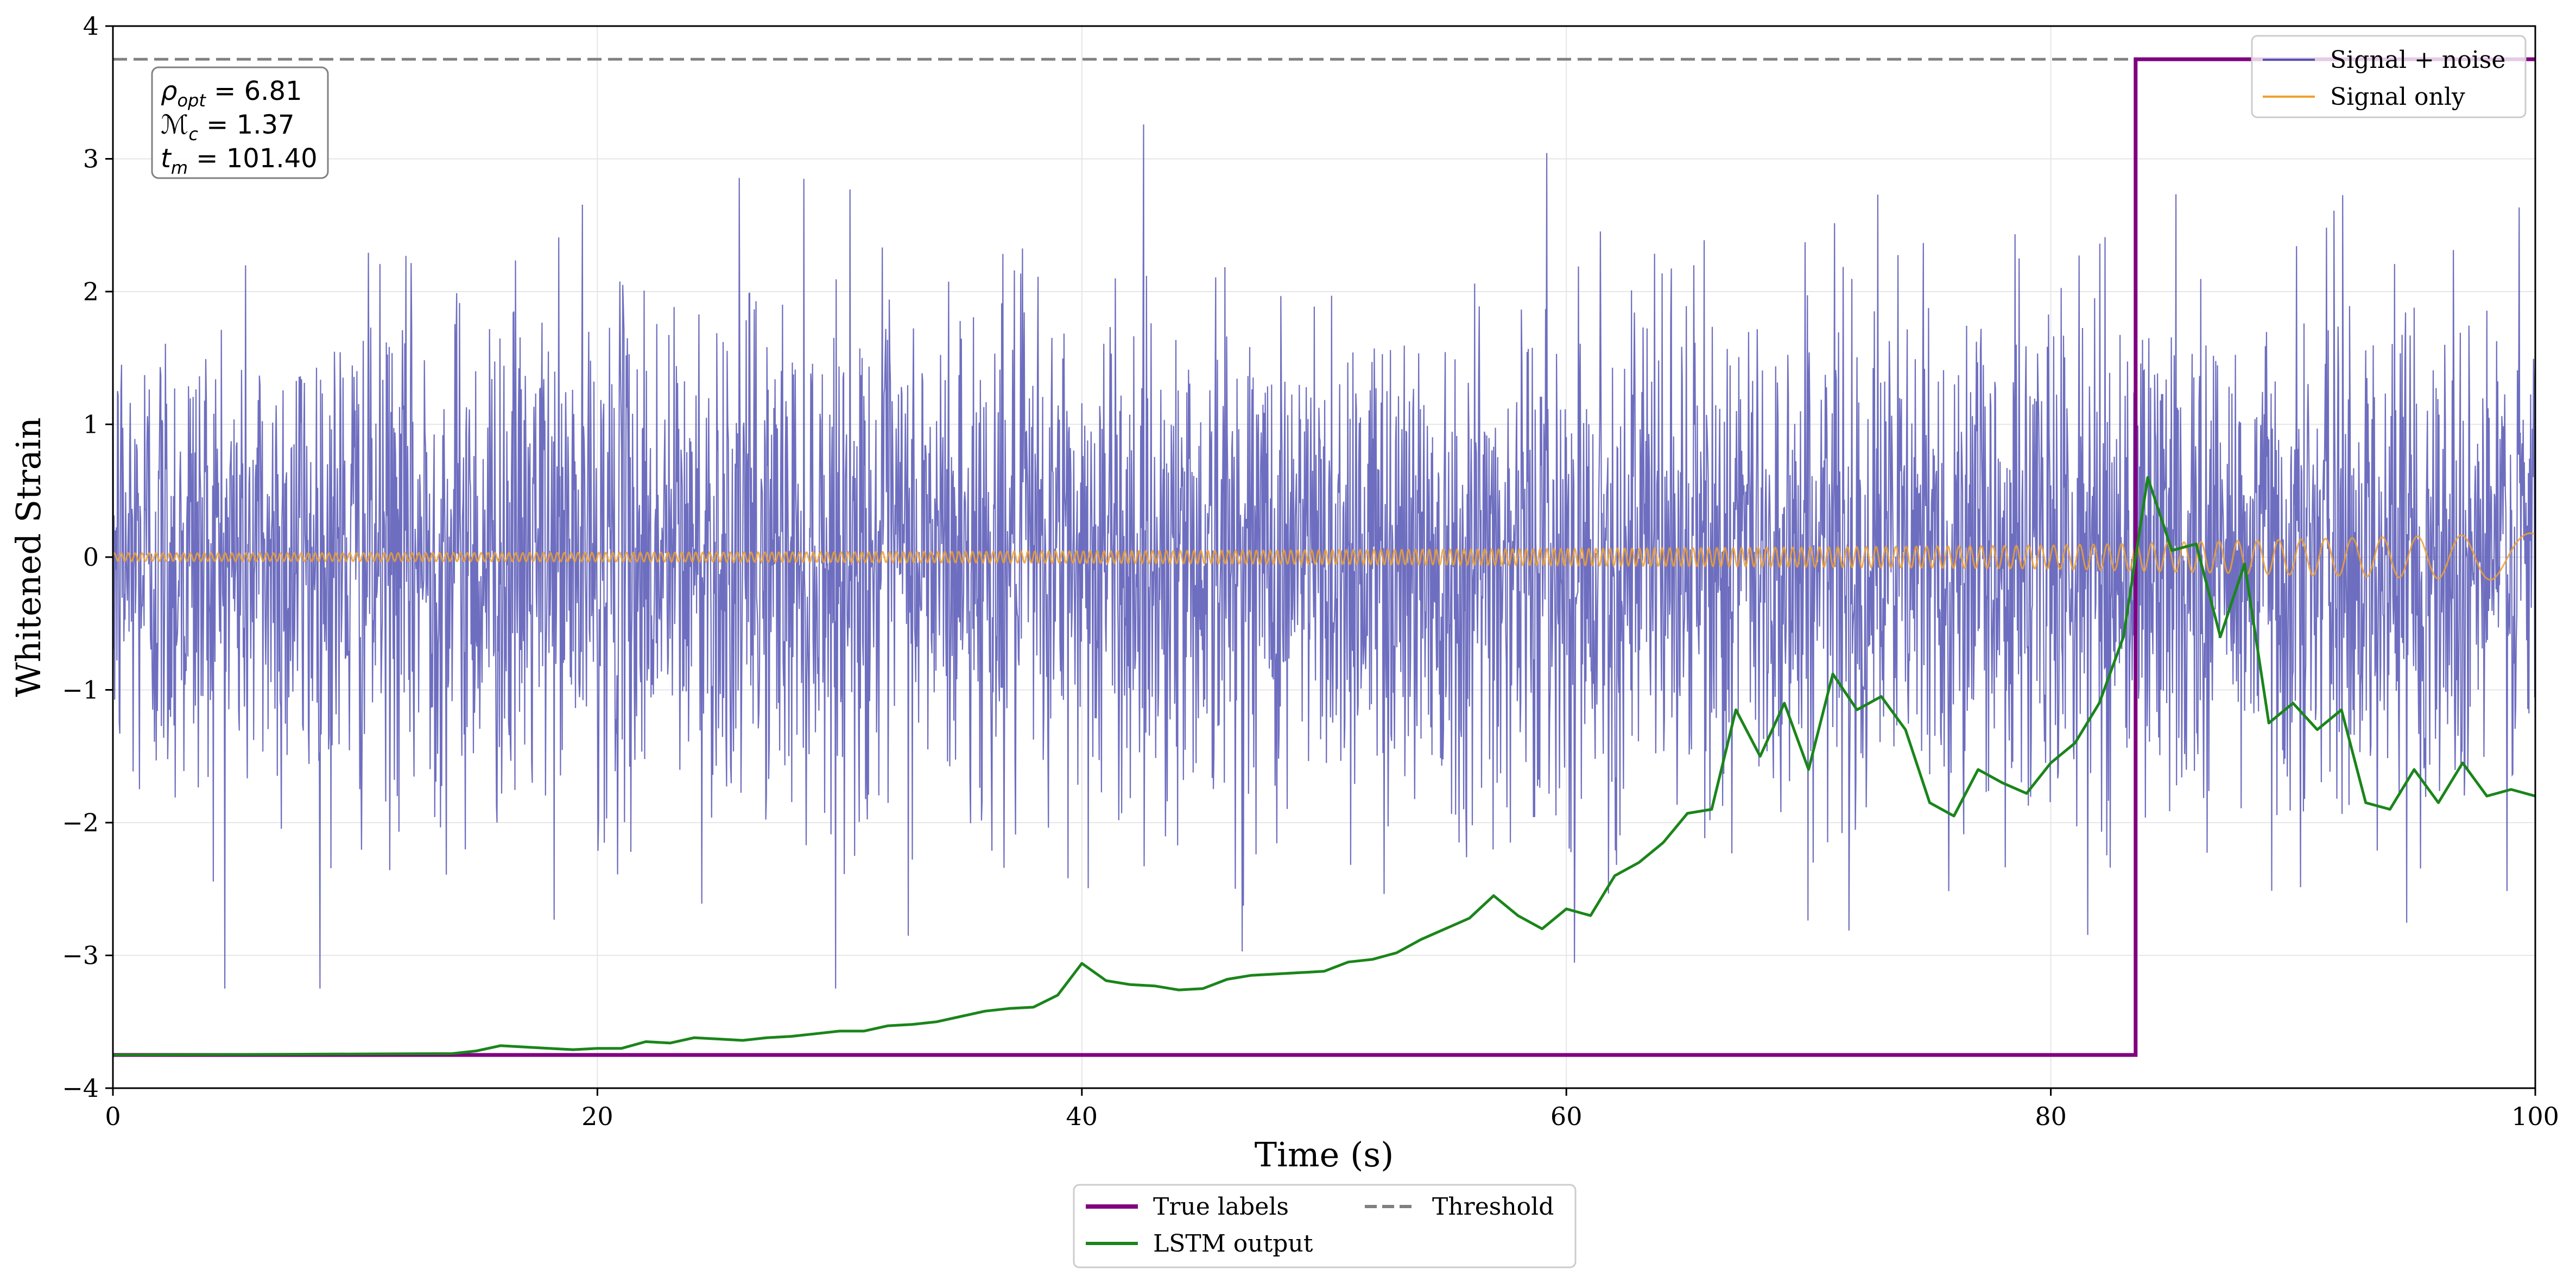  Describe the element at coordinates (80, 955) in the screenshot. I see `y-tick-label: −3` at that location.